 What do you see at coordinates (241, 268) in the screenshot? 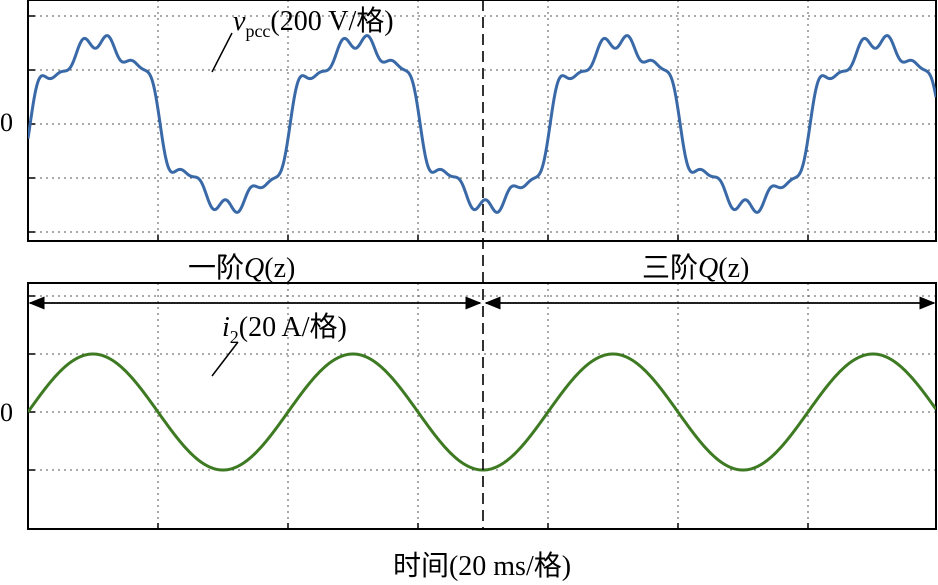
I see `left-mode-label: 一阶Q(z)` at bounding box center [241, 268].